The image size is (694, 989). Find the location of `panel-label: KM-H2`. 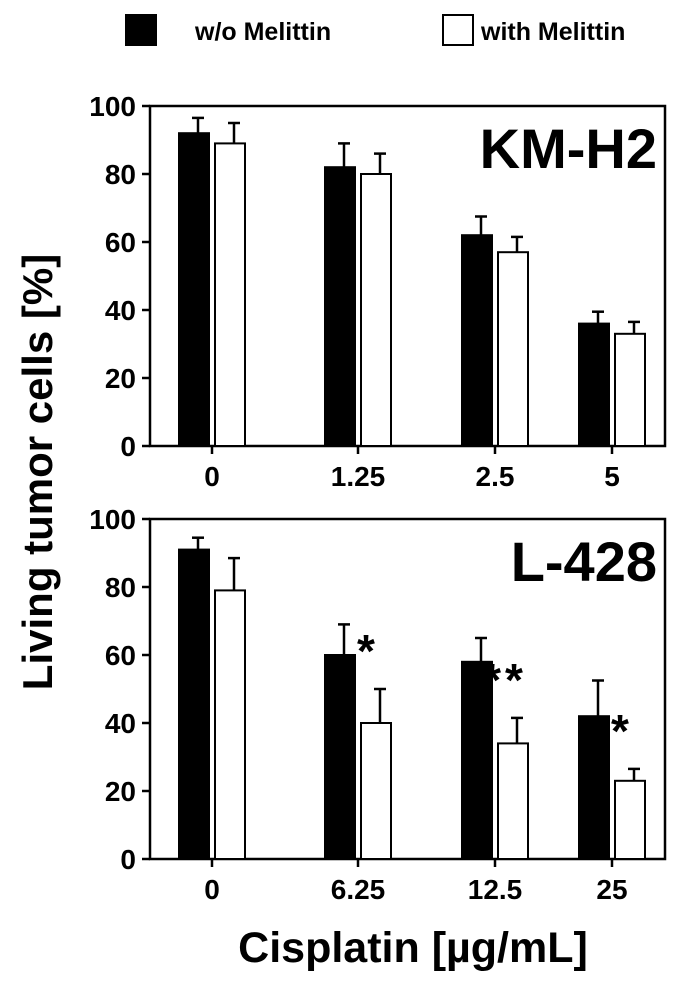

panel-label: KM-H2 is located at coordinates (568, 148).